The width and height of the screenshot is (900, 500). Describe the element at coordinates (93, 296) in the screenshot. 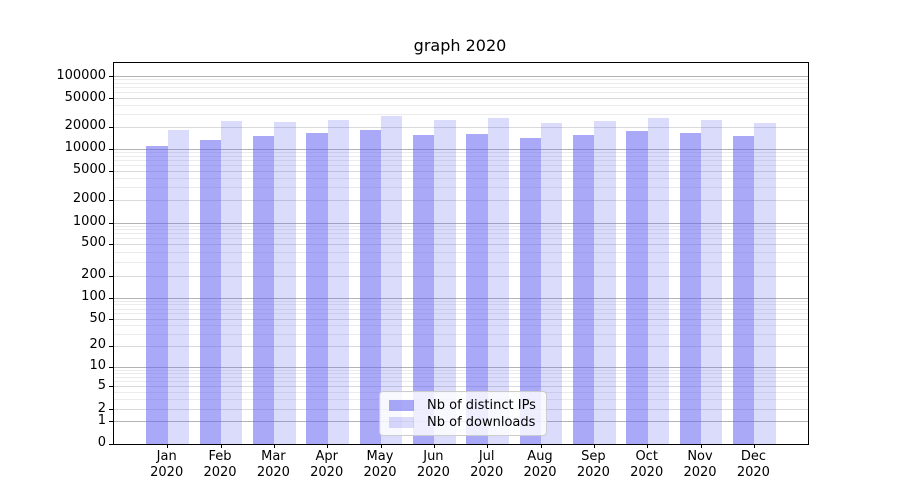

I see `y-tick-label-100: 100` at that location.